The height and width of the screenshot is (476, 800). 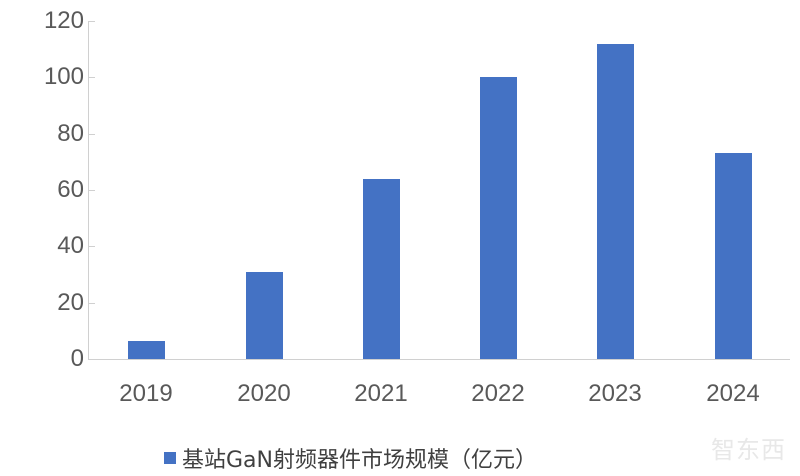 What do you see at coordinates (615, 393) in the screenshot?
I see `x-tick-label: 2023` at bounding box center [615, 393].